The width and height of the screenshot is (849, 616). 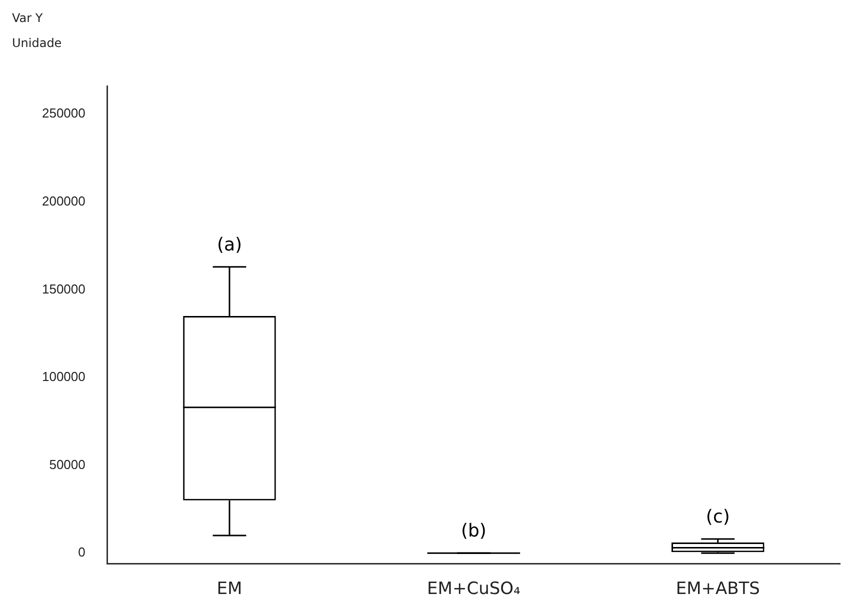 What do you see at coordinates (229, 245) in the screenshot?
I see `annotation: (a)` at bounding box center [229, 245].